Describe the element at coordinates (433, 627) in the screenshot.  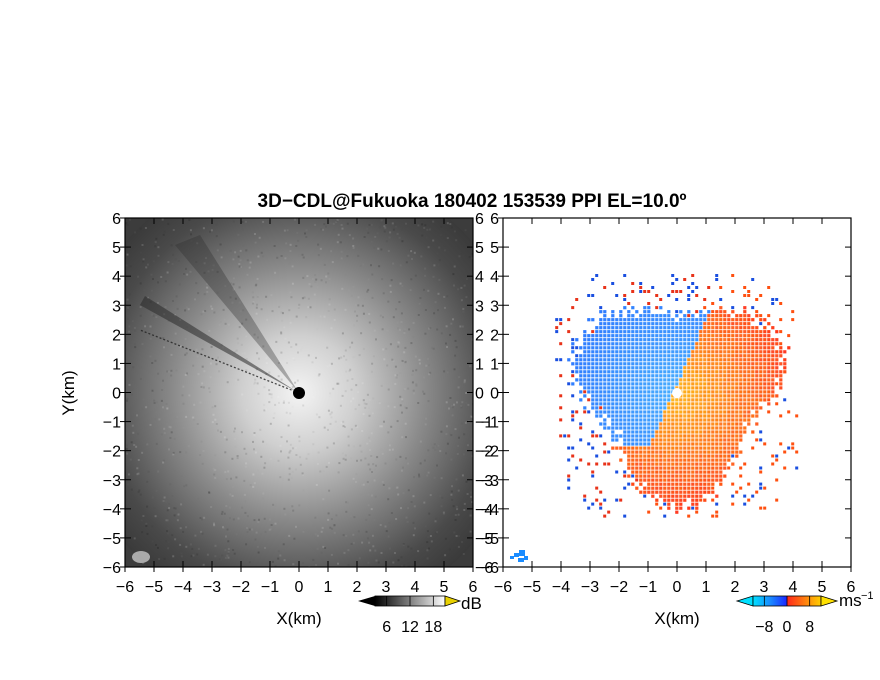
I see `colorbar-tick-label: 18` at that location.